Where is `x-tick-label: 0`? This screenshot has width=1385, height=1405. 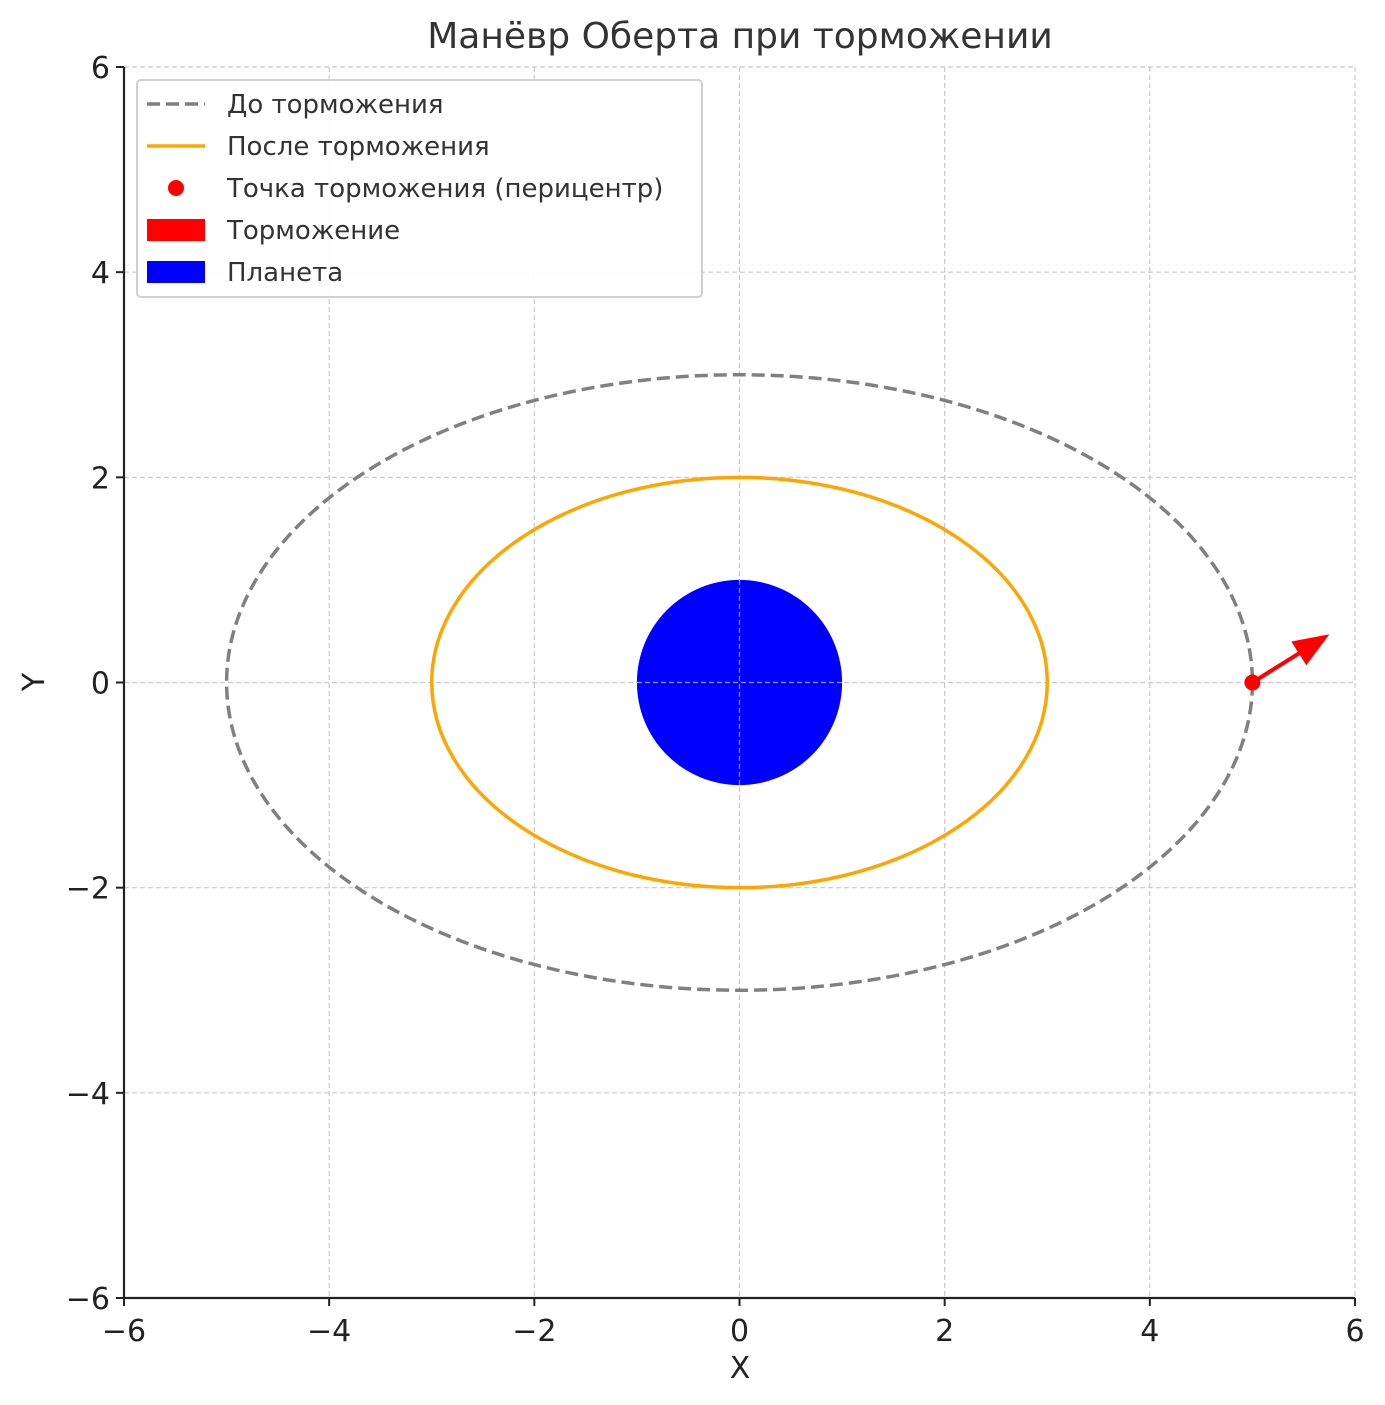
x-tick-label: 0 is located at coordinates (739, 1331).